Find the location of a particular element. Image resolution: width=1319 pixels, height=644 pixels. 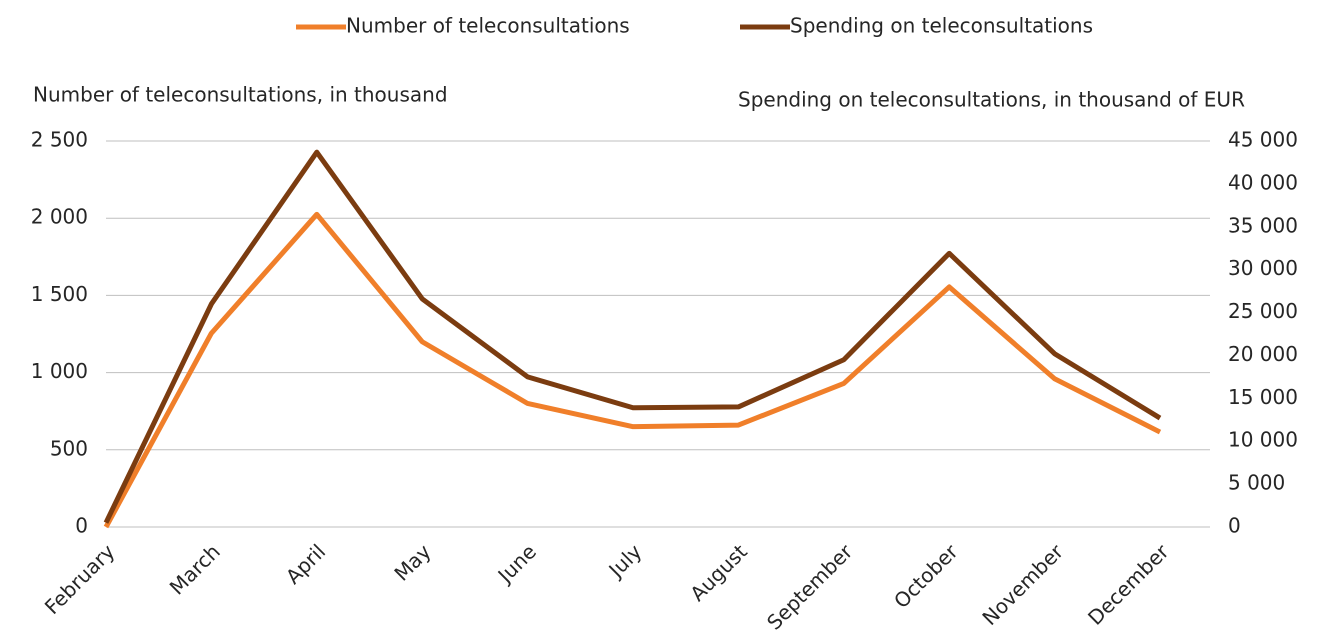

y2-tick-label: 25 000 is located at coordinates (1263, 311).